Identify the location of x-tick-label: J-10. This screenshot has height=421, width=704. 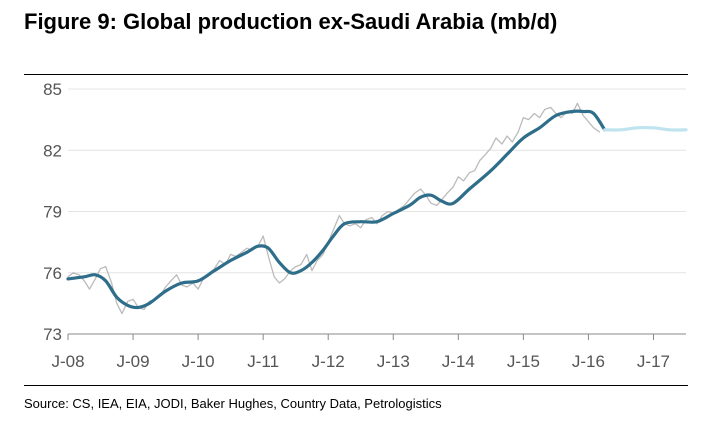
(198, 361).